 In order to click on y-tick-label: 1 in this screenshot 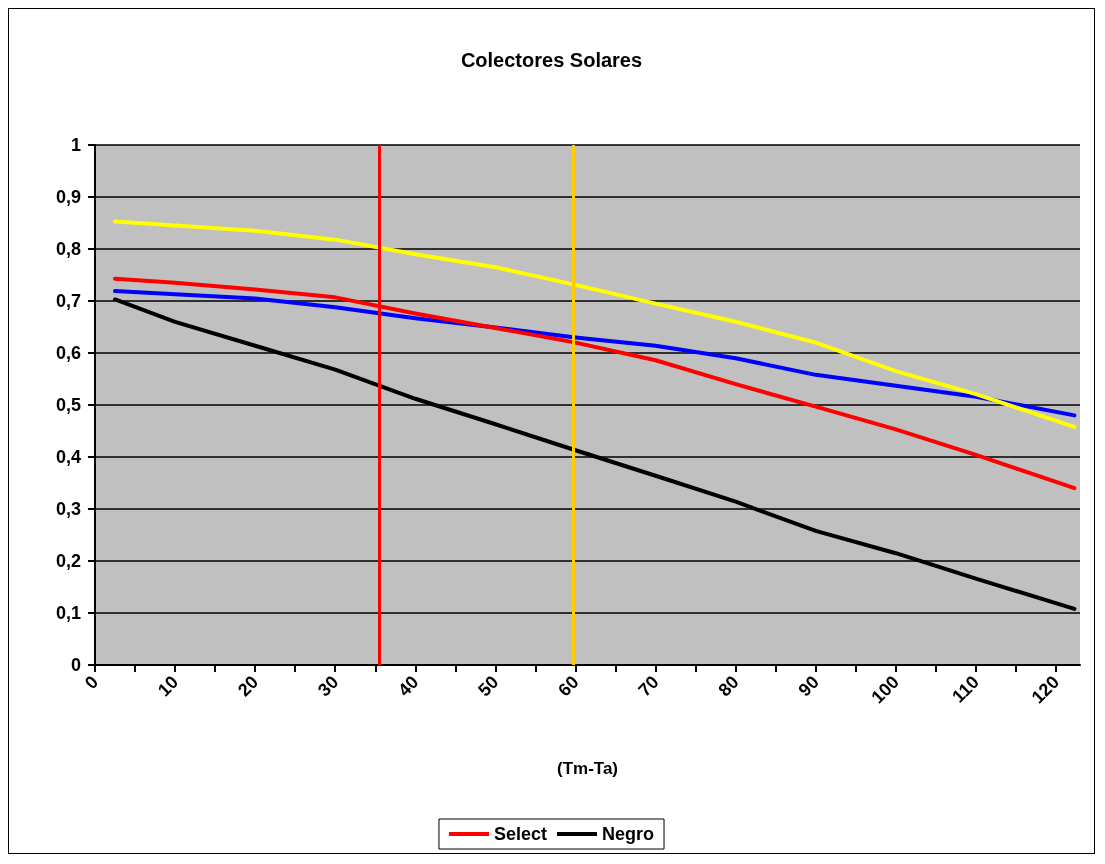, I will do `click(75, 145)`.